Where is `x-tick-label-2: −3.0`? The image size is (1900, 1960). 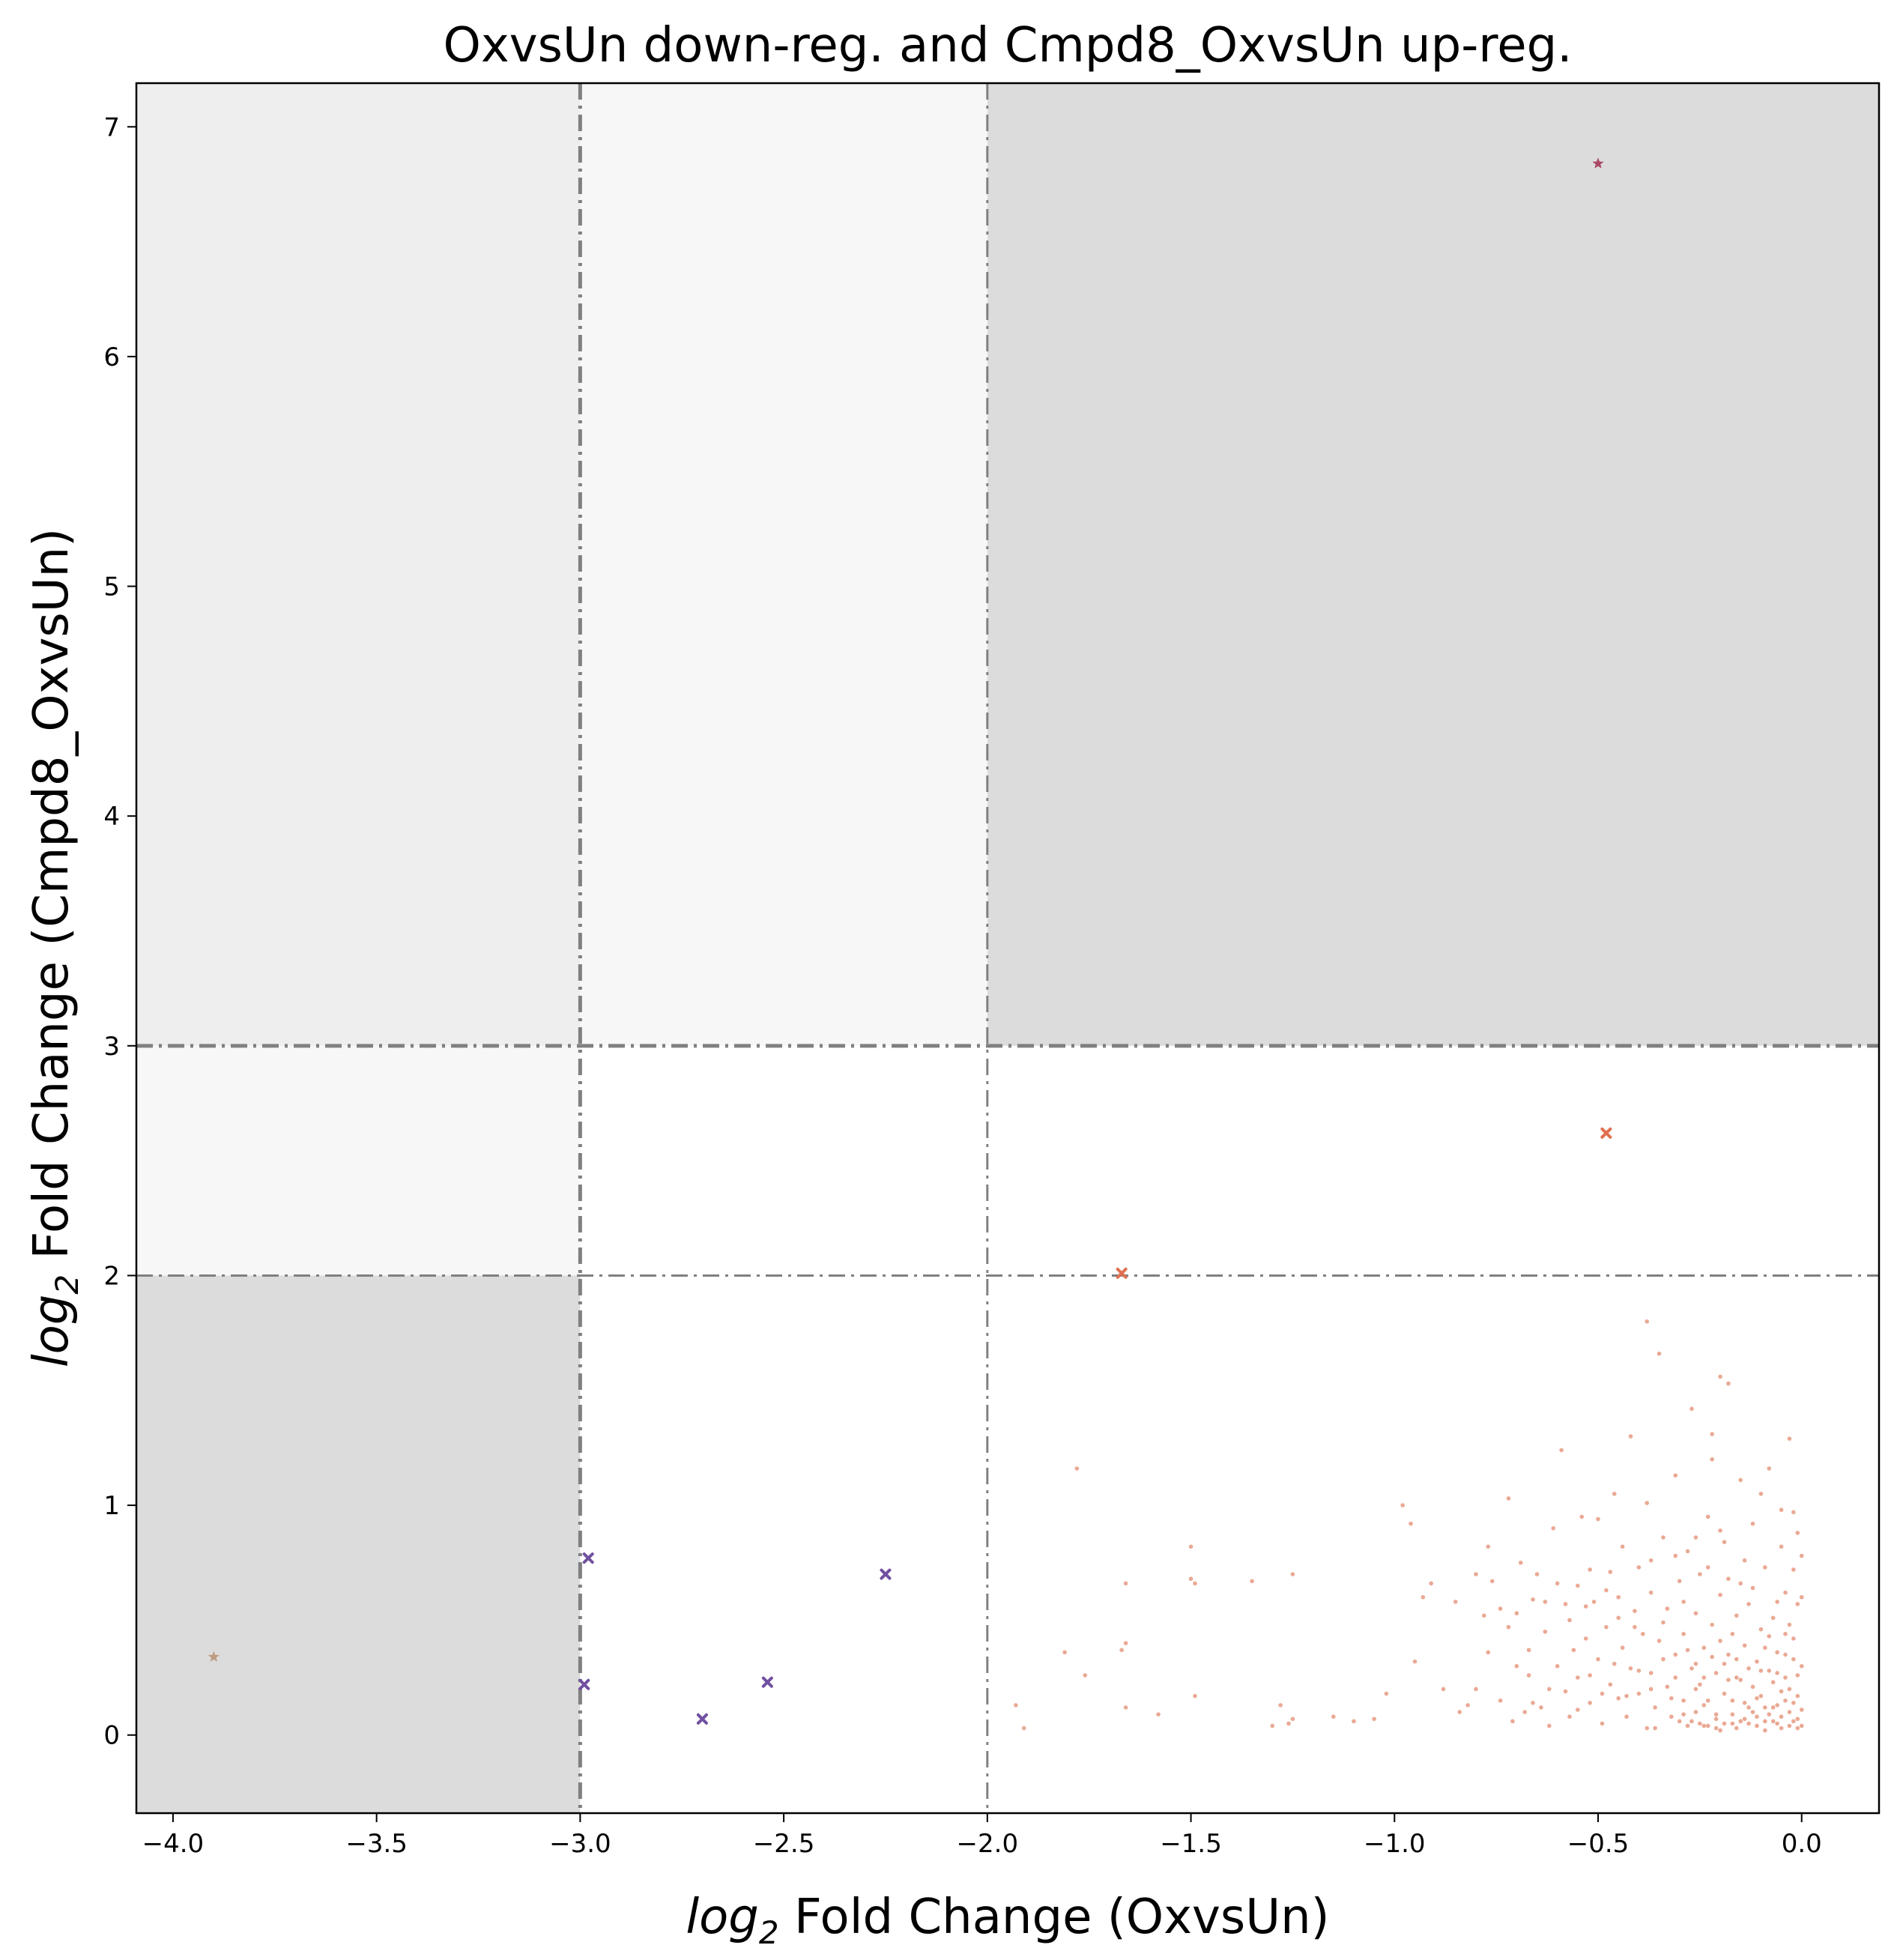
x-tick-label-2: −3.0 is located at coordinates (580, 1844).